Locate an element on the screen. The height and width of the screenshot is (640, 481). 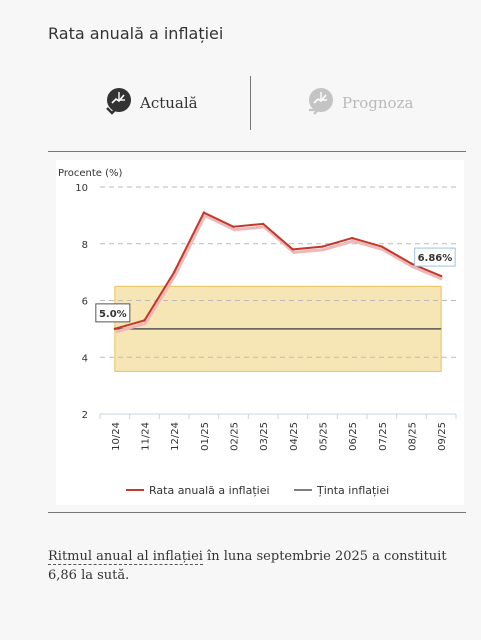
legend-target-label: Ținta inflației is located at coordinates (352, 490).